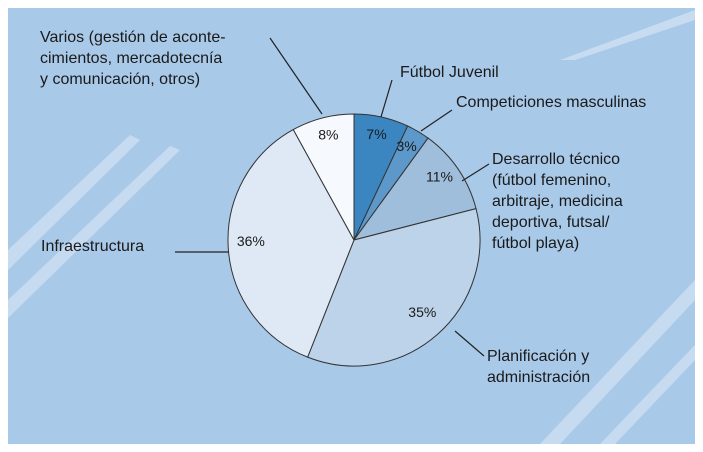  I want to click on value-label: 7%, so click(376, 134).